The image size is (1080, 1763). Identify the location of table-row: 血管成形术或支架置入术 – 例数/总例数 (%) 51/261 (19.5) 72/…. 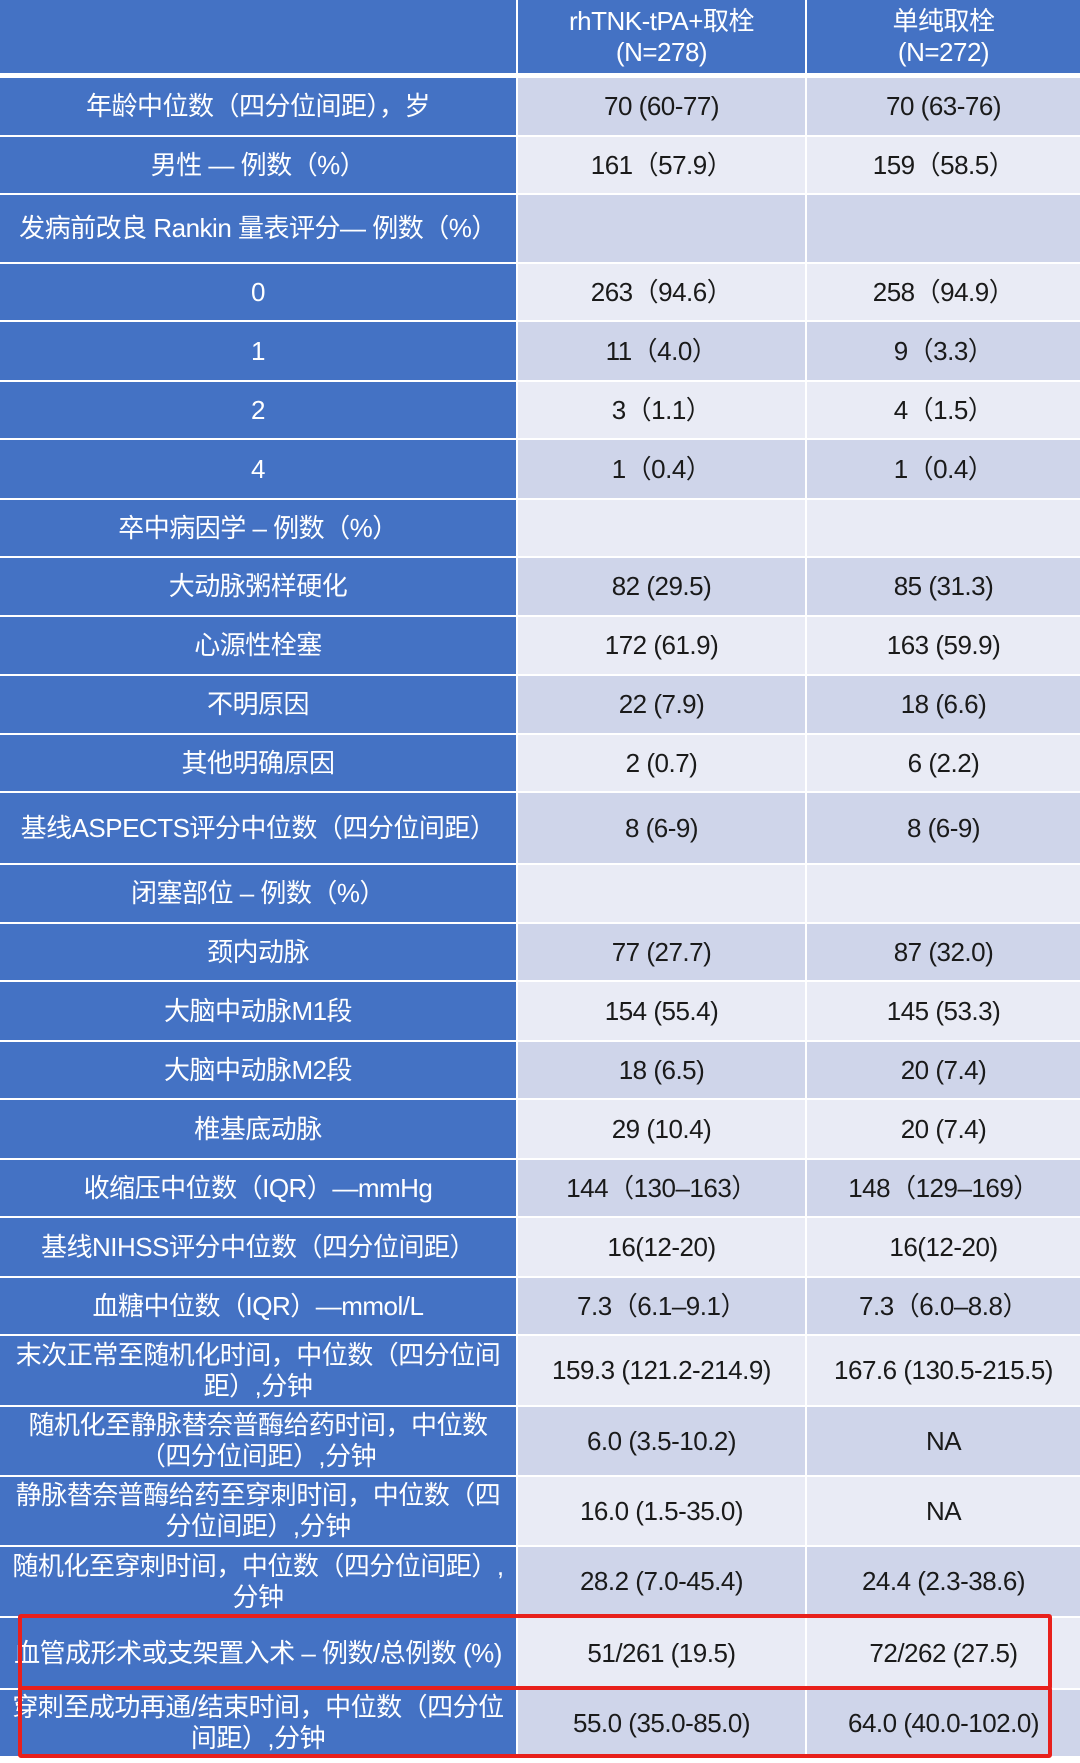
(540, 1653).